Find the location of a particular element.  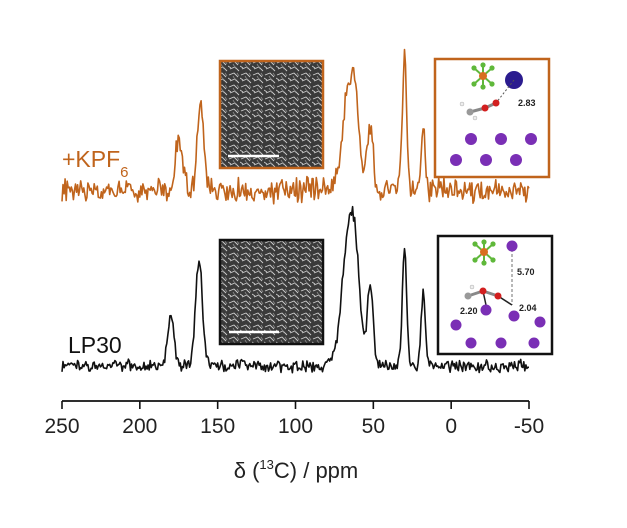

kpf6-label-main: +KPF is located at coordinates (91, 159).